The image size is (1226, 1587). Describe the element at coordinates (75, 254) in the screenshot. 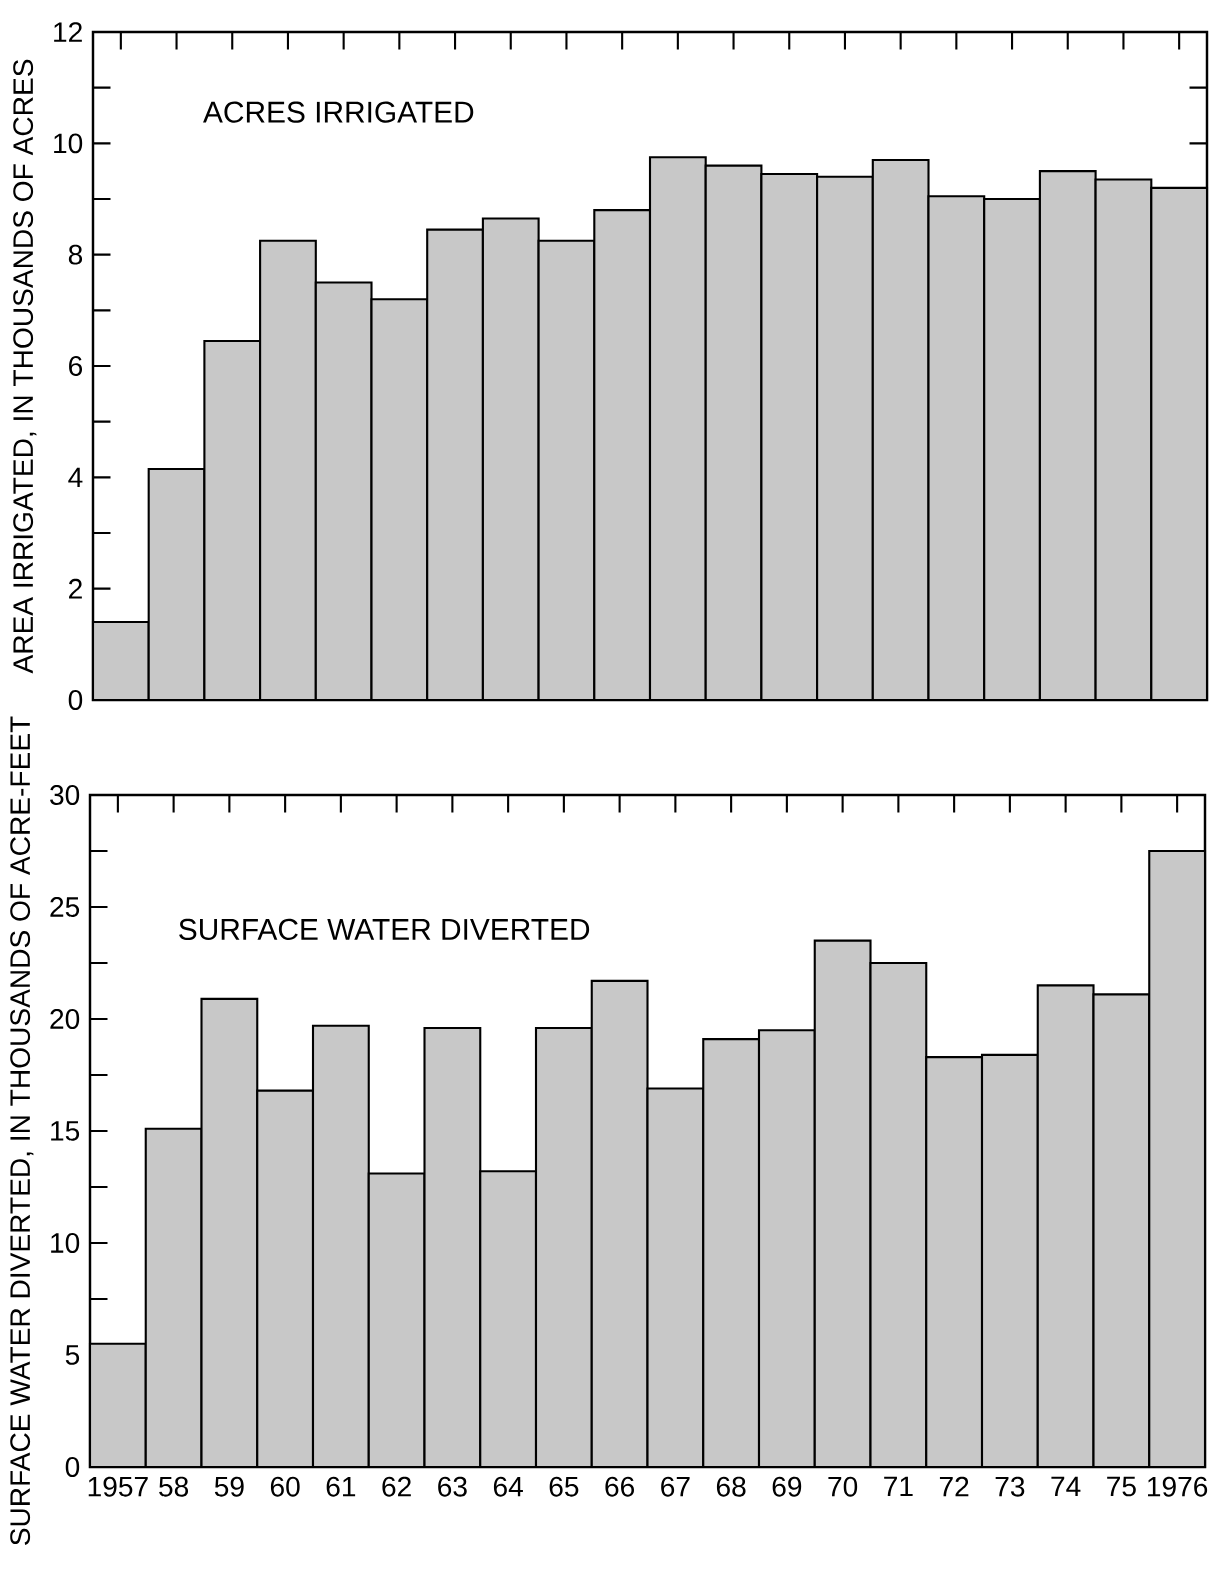

I see `y-tick-label: 8` at that location.